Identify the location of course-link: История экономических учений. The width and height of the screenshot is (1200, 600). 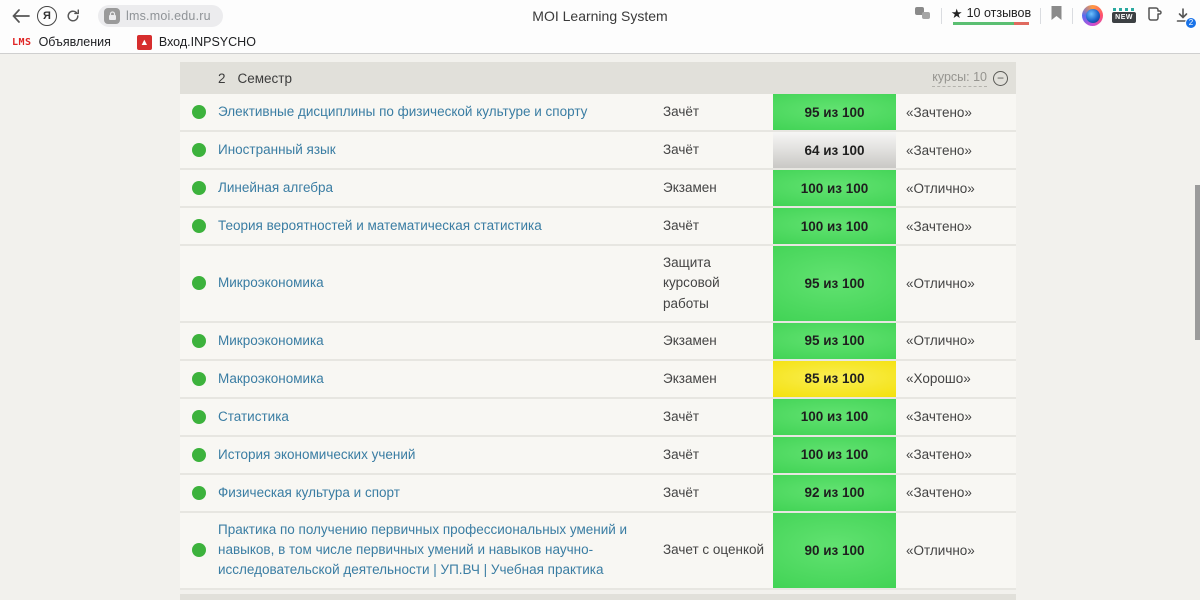
(317, 454).